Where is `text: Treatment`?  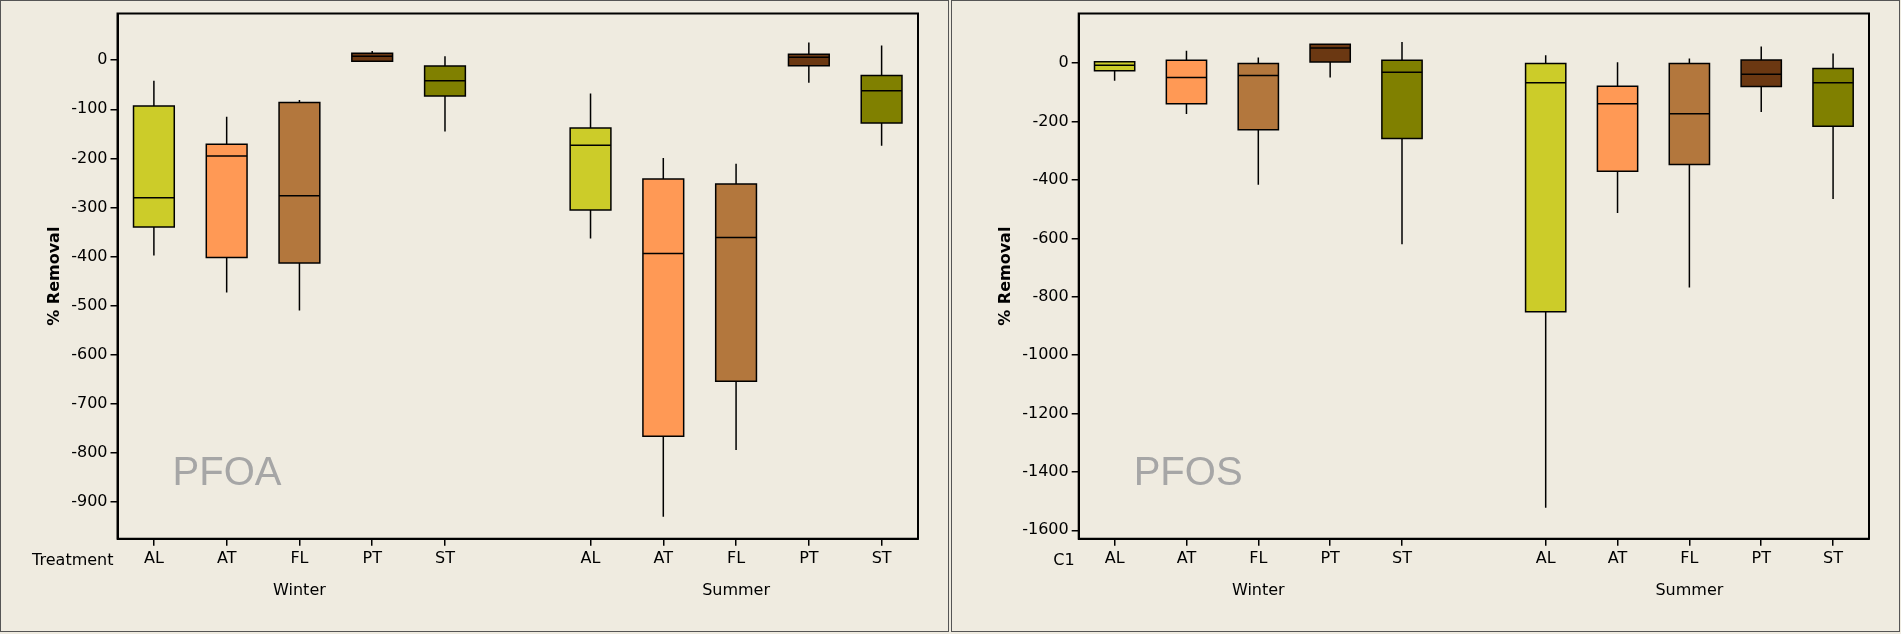 text: Treatment is located at coordinates (72, 559).